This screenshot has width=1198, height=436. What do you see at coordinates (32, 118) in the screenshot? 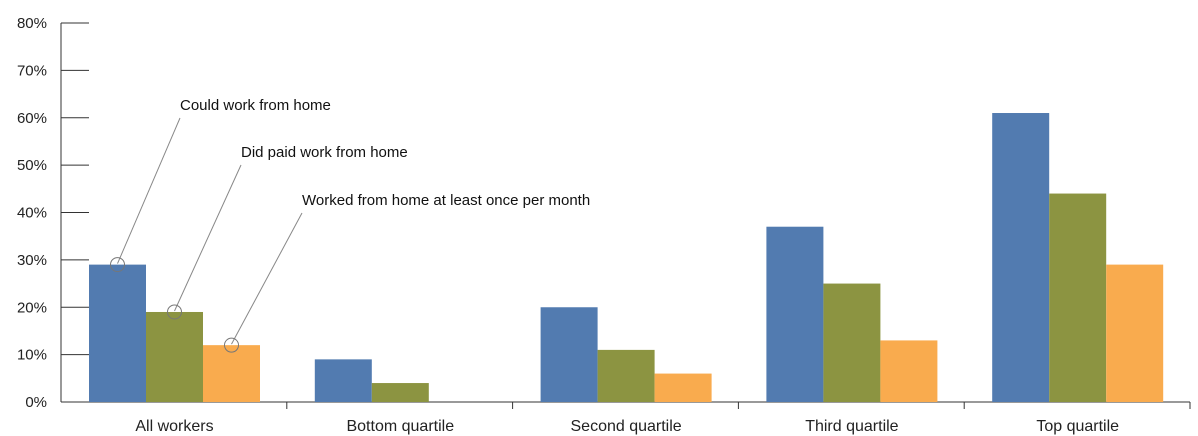
I see `y-tick-label: 60%` at bounding box center [32, 118].